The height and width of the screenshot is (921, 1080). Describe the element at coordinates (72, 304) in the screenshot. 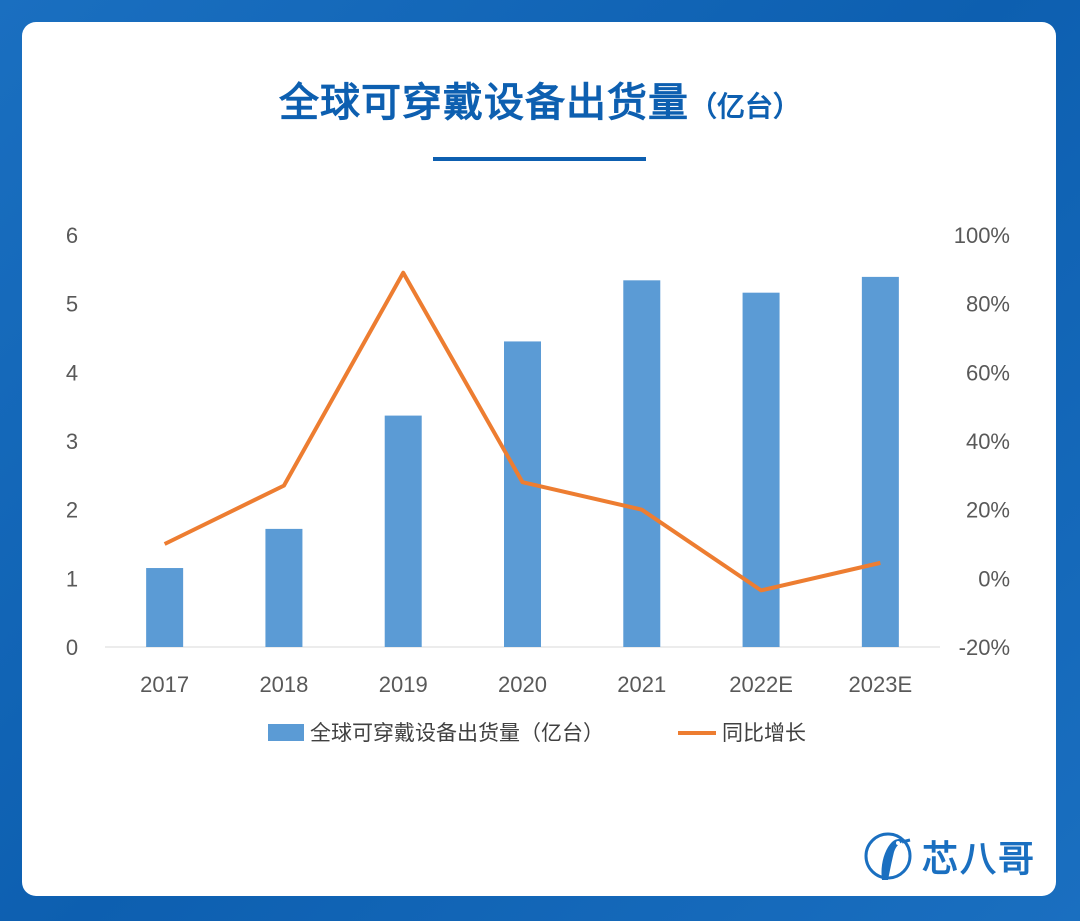

I see `left-tick-label: 5` at that location.